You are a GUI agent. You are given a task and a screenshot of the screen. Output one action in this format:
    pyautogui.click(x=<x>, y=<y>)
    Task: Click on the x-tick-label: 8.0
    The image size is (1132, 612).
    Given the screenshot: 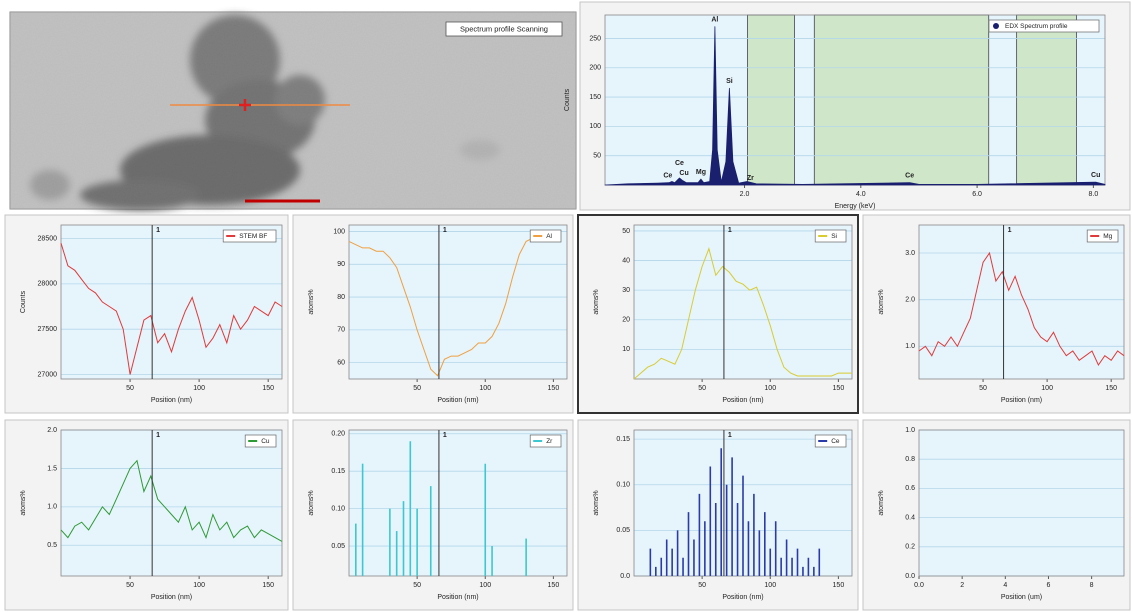 What is the action you would take?
    pyautogui.click(x=1094, y=194)
    